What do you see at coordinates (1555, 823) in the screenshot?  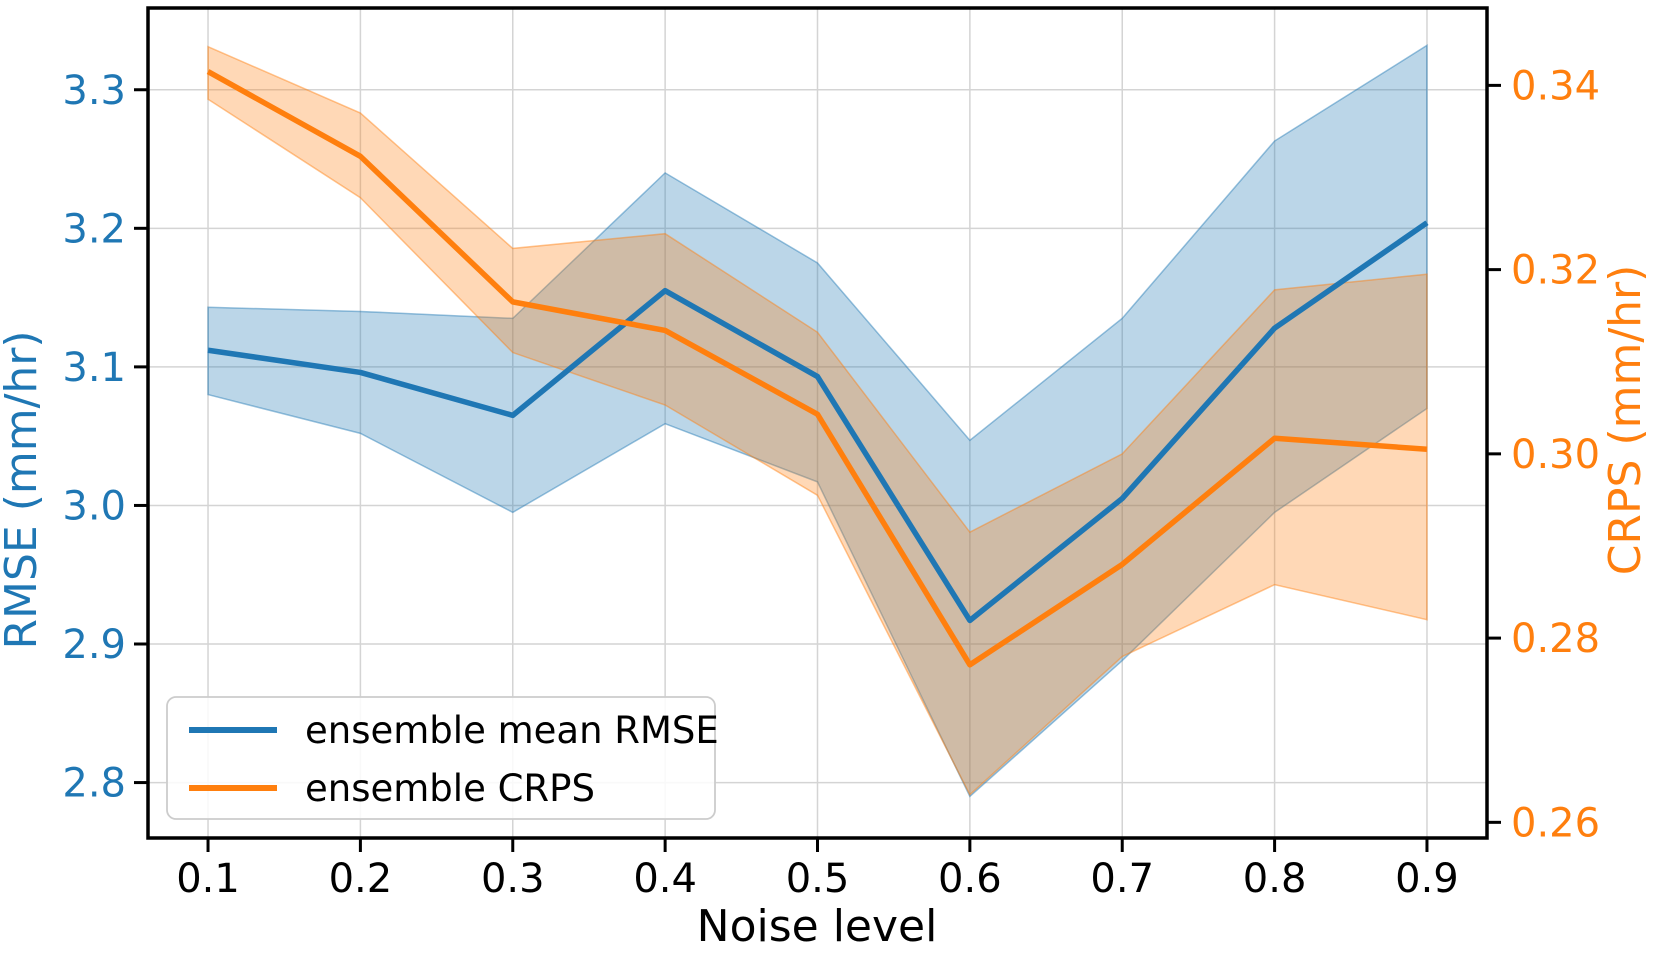 I see `right-tick-label: 0.26` at bounding box center [1555, 823].